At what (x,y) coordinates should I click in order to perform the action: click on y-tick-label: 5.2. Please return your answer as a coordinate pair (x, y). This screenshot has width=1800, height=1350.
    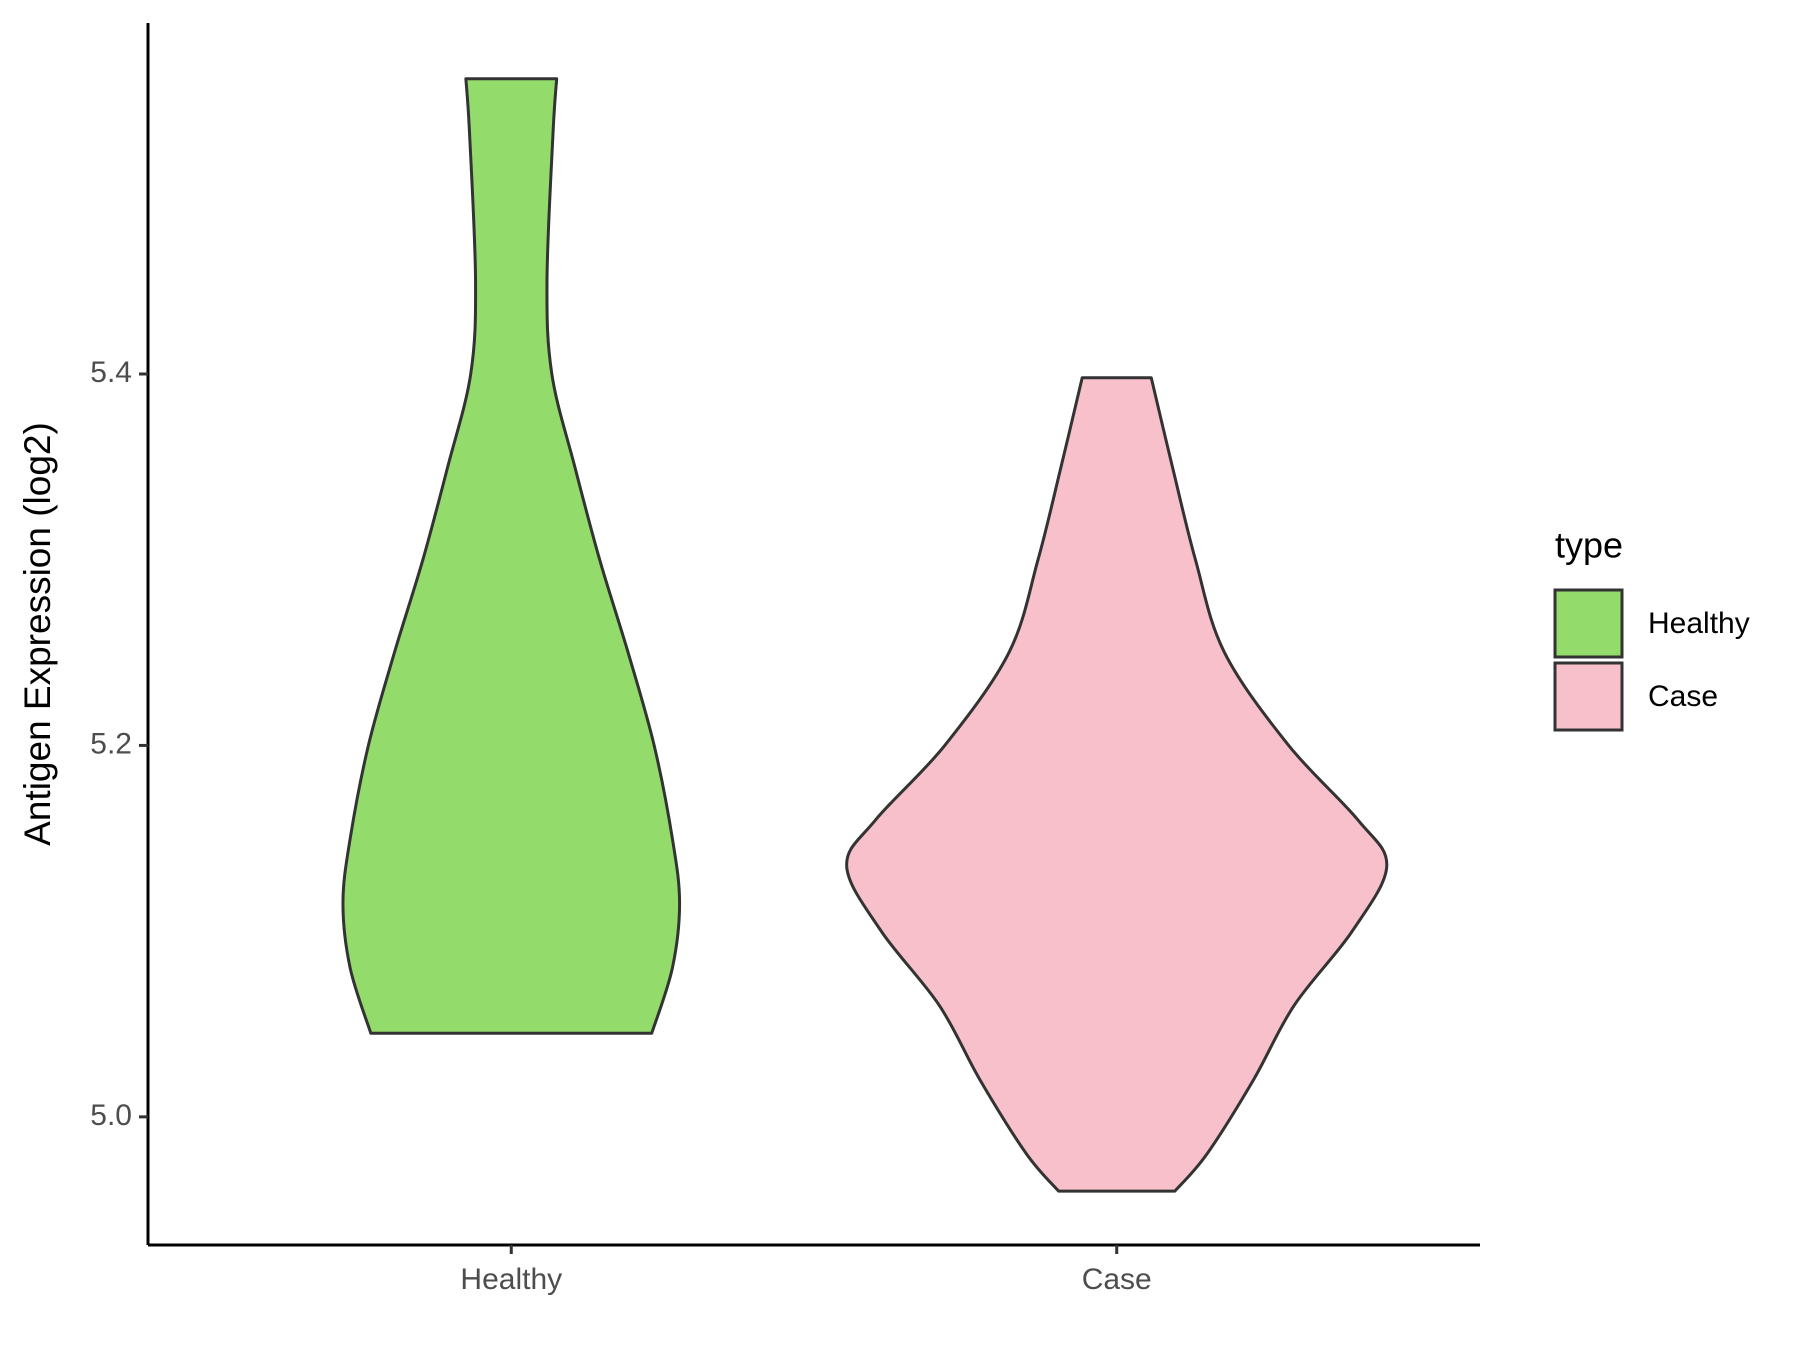
    Looking at the image, I should click on (111, 743).